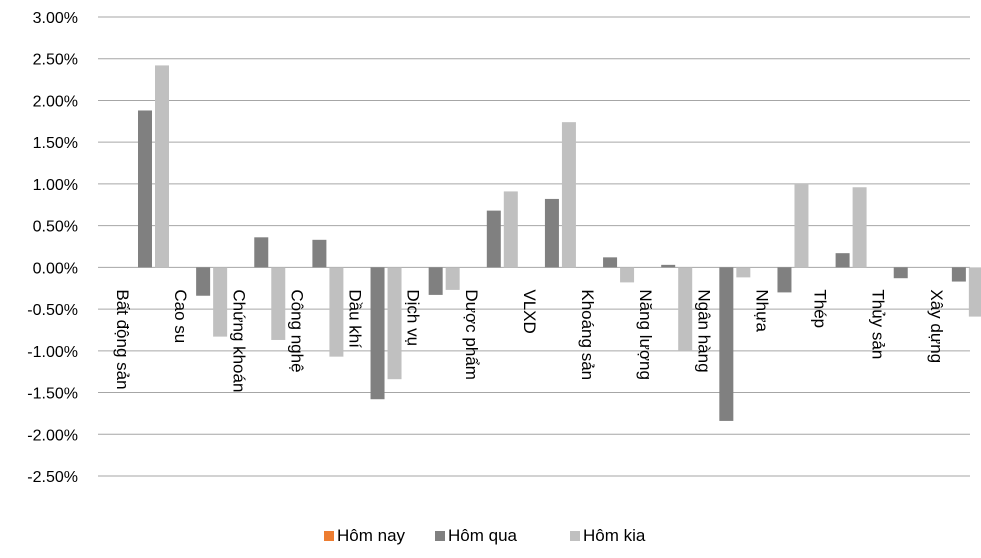 This screenshot has width=981, height=558. What do you see at coordinates (238, 340) in the screenshot?
I see `category-label: Chứng khoán` at bounding box center [238, 340].